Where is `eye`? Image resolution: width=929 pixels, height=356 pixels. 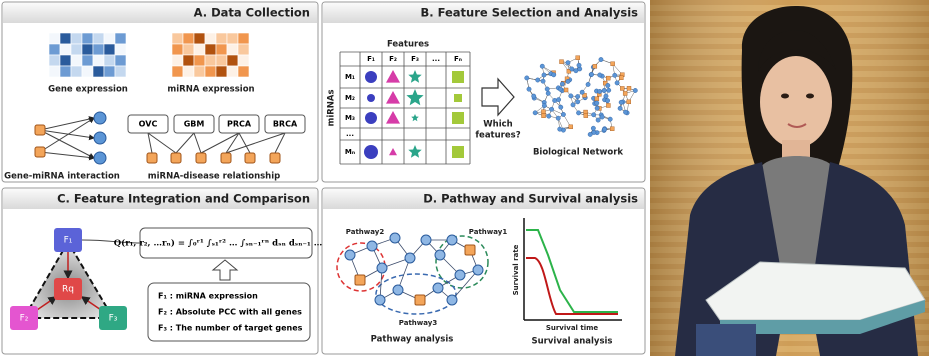
eye is located at coordinates (810, 96).